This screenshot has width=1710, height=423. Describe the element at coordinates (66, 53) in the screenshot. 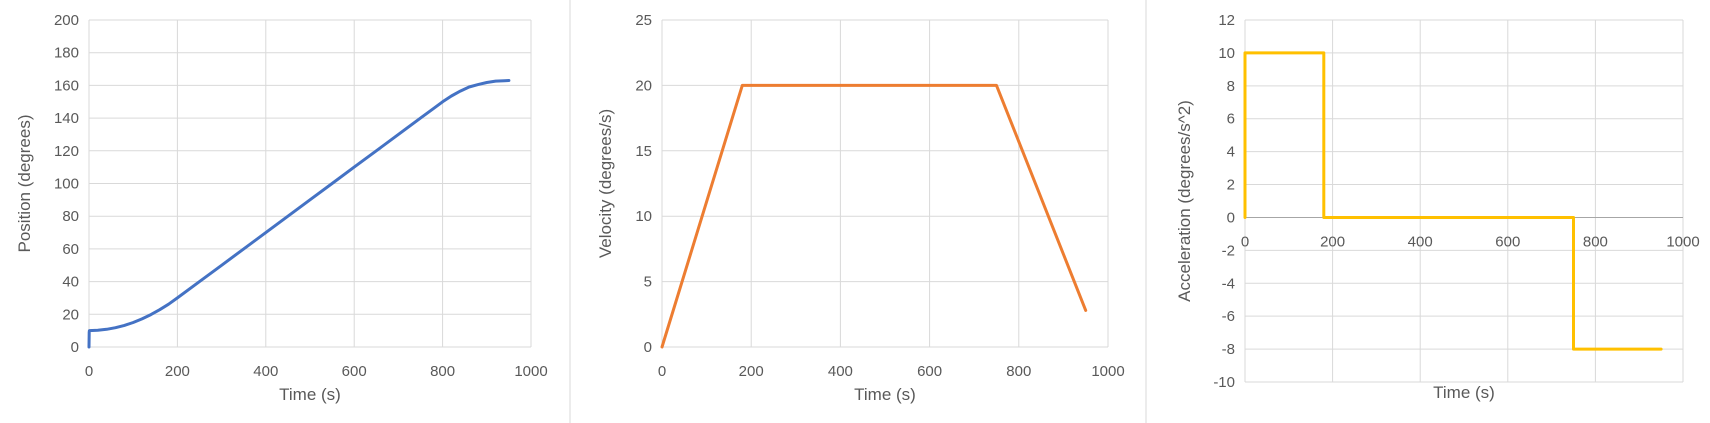

I see `y-tick-label: 180` at that location.